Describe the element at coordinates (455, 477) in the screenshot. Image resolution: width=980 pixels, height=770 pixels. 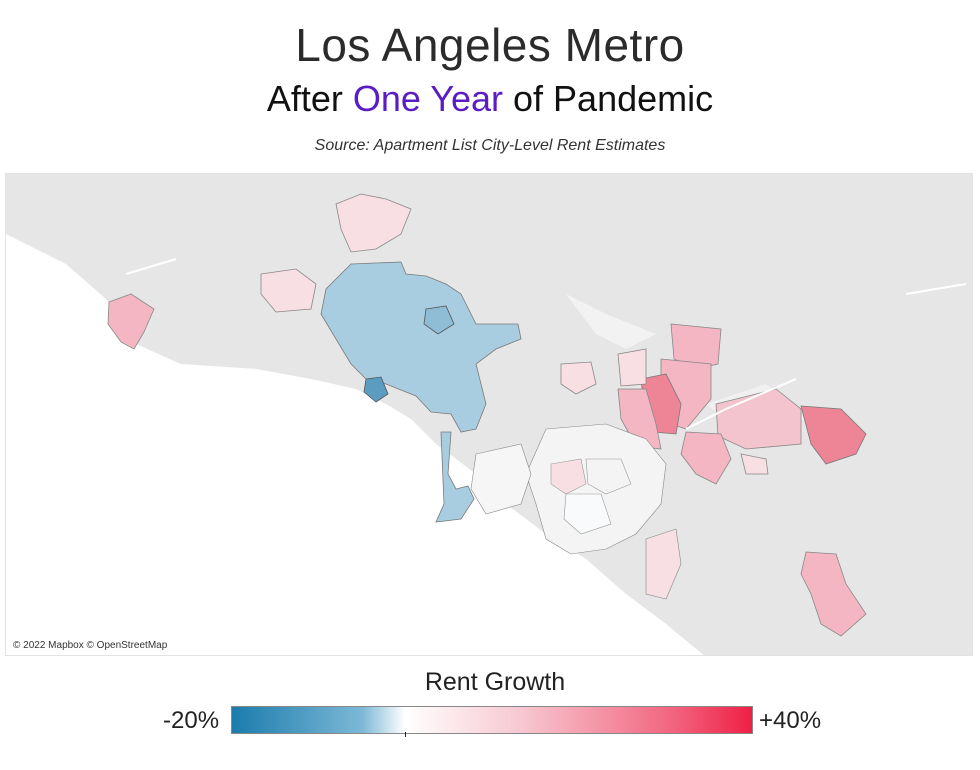
I see `region-san-pedro` at that location.